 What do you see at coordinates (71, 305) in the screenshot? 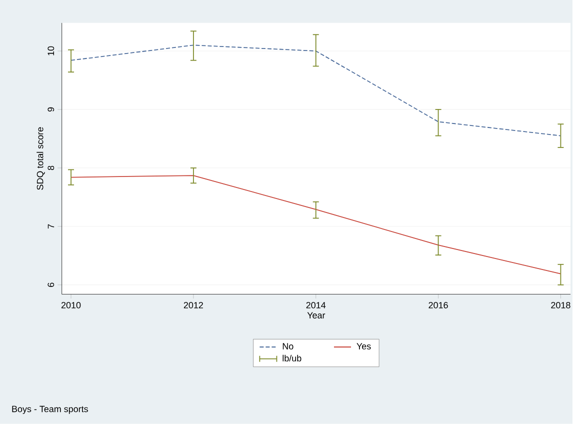
I see `x-tick-label: 2010` at bounding box center [71, 305].